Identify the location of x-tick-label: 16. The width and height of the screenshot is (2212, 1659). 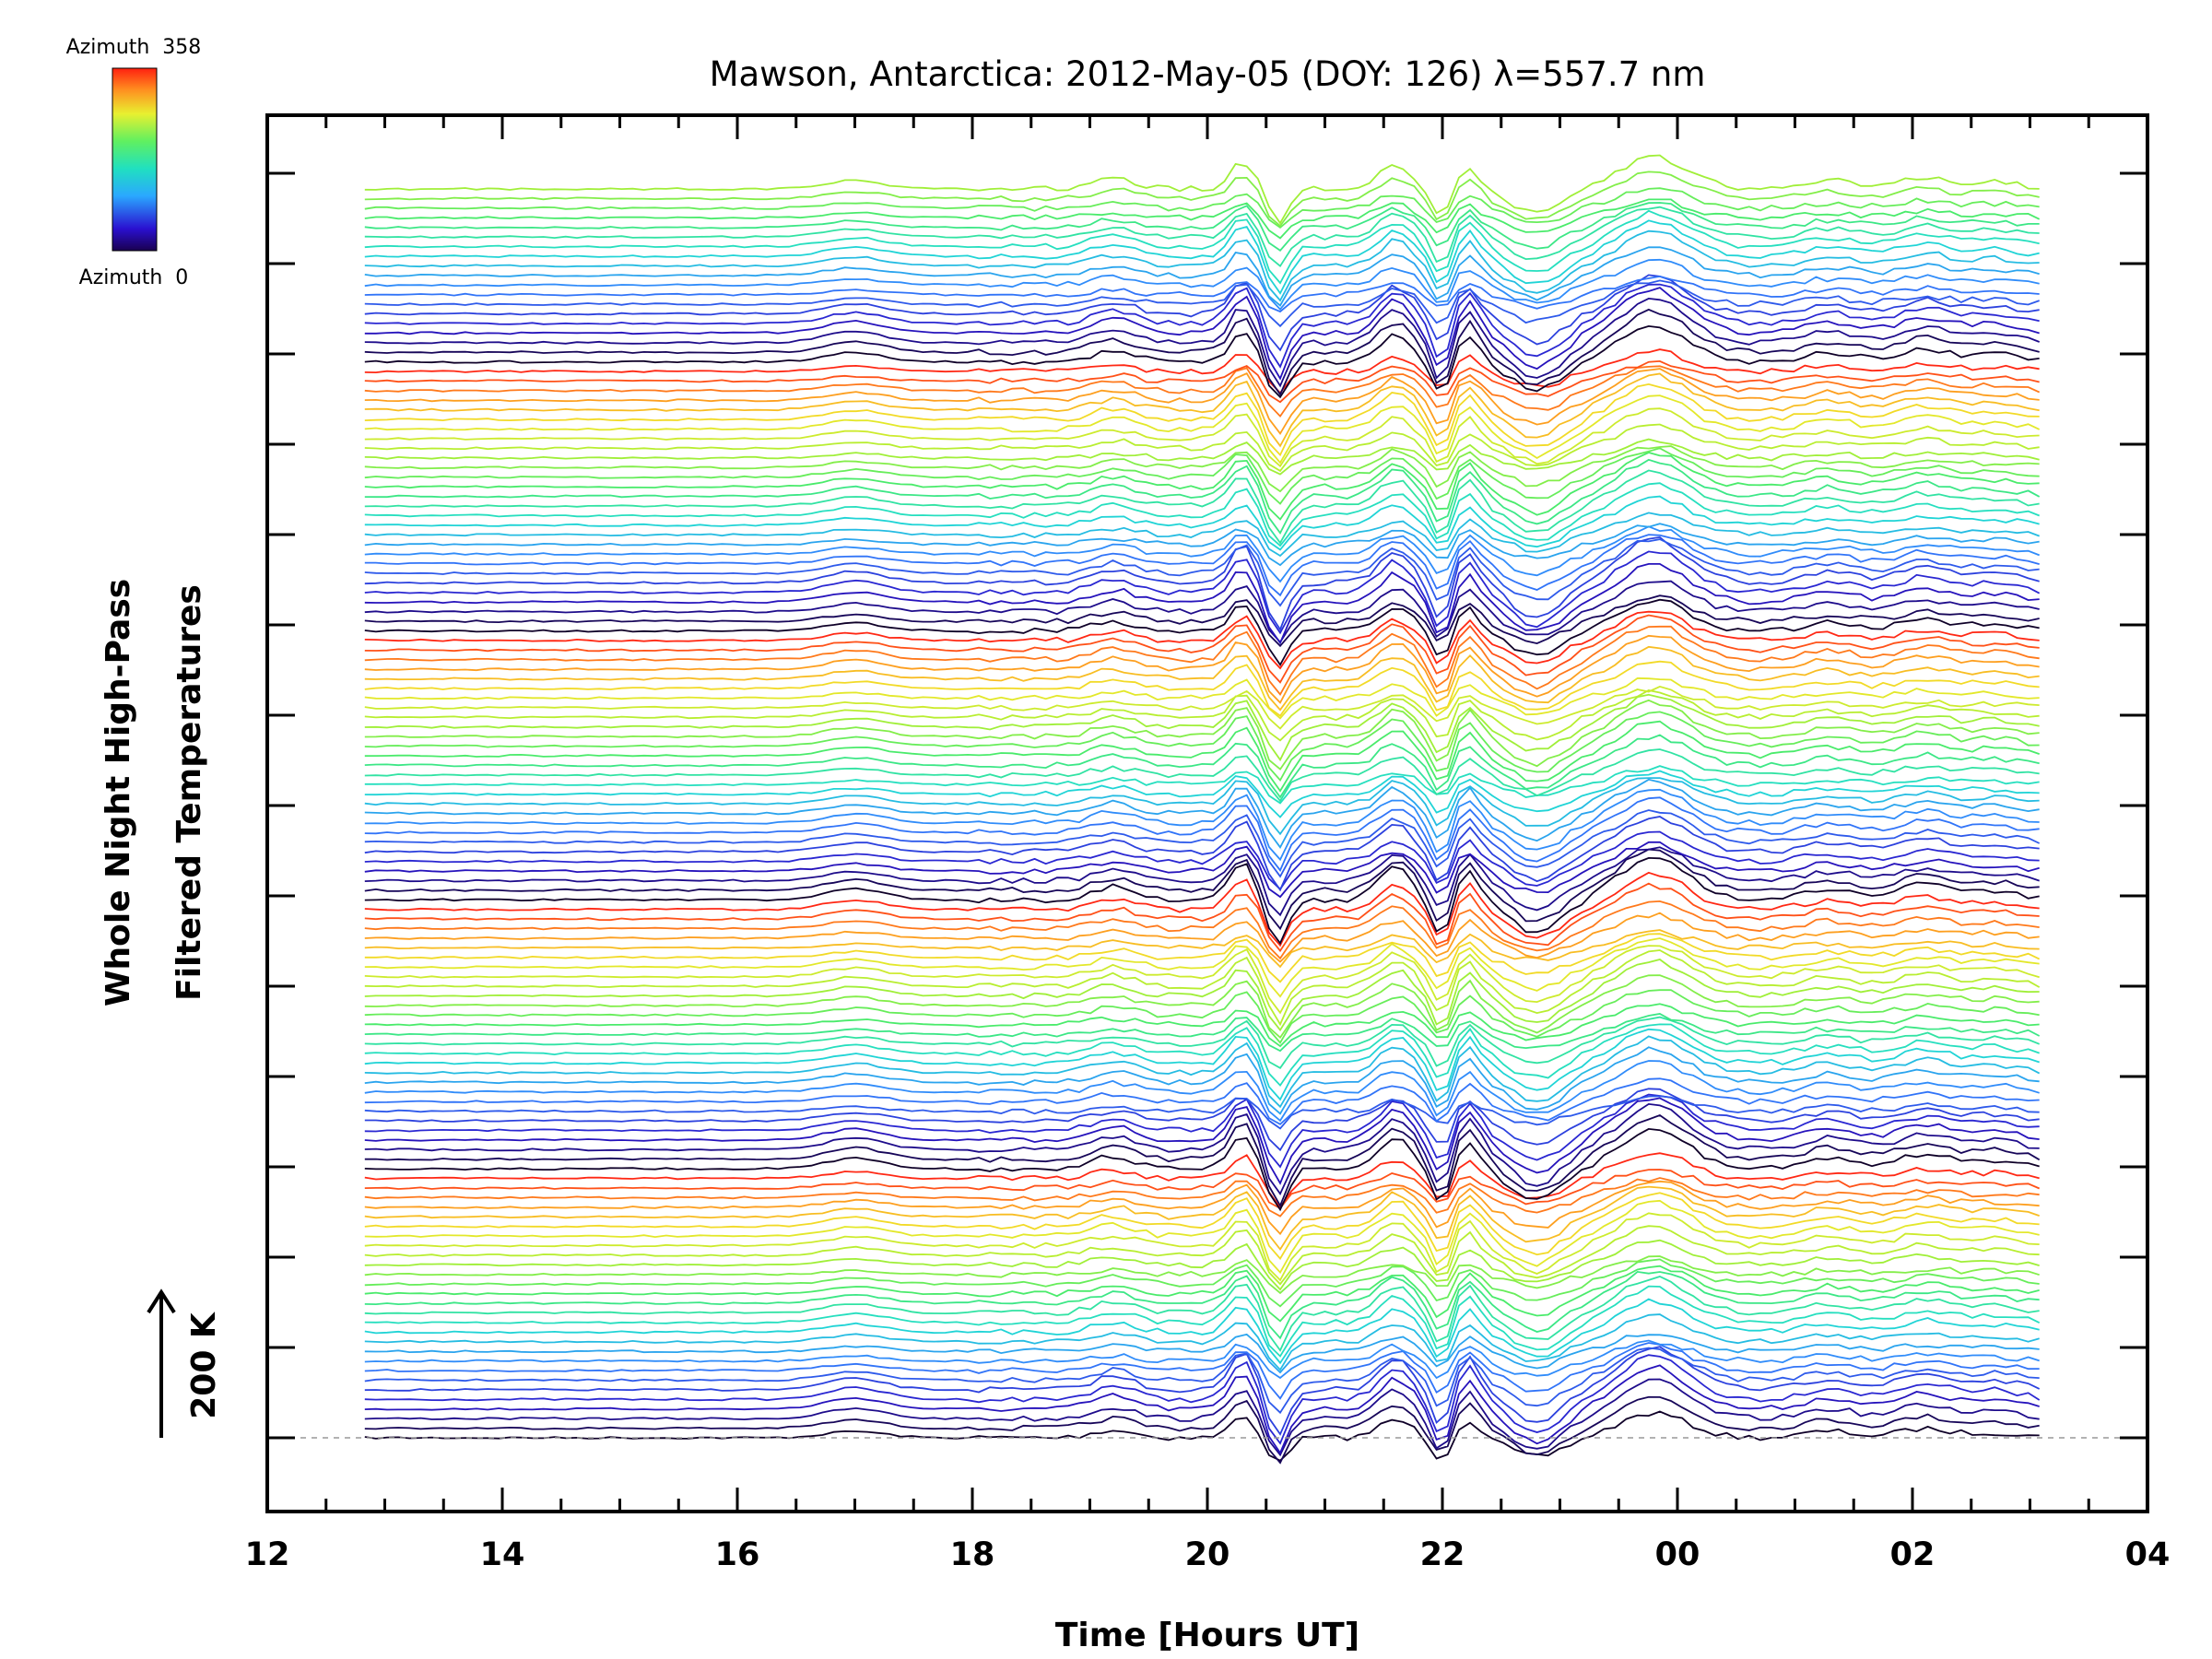
(737, 1554).